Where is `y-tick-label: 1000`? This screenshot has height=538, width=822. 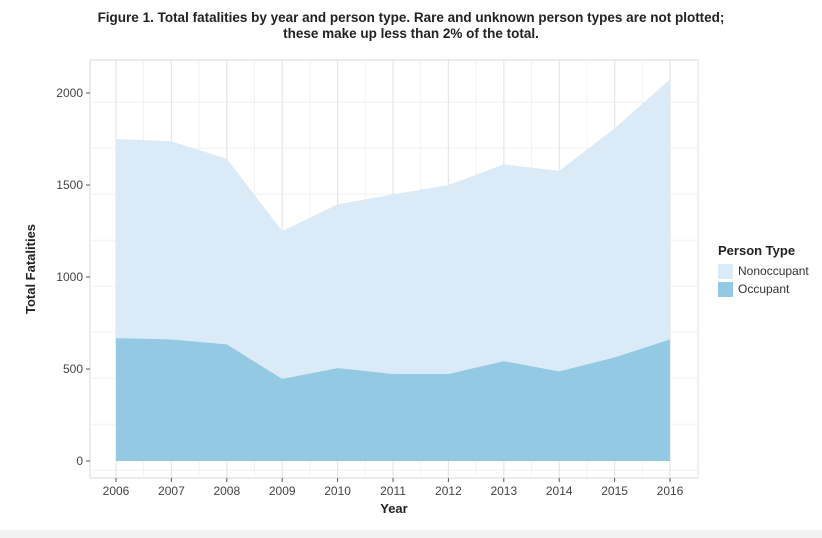
y-tick-label: 1000 is located at coordinates (69, 277).